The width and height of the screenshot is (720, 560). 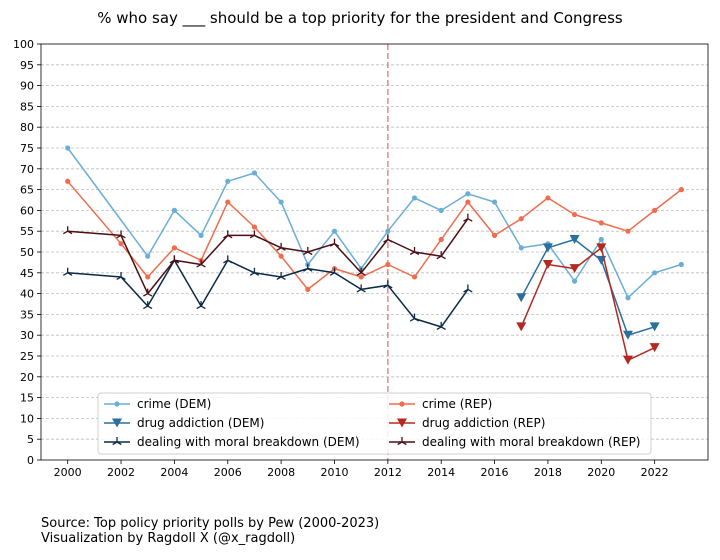 I want to click on y-tick-label: 80, so click(x=27, y=127).